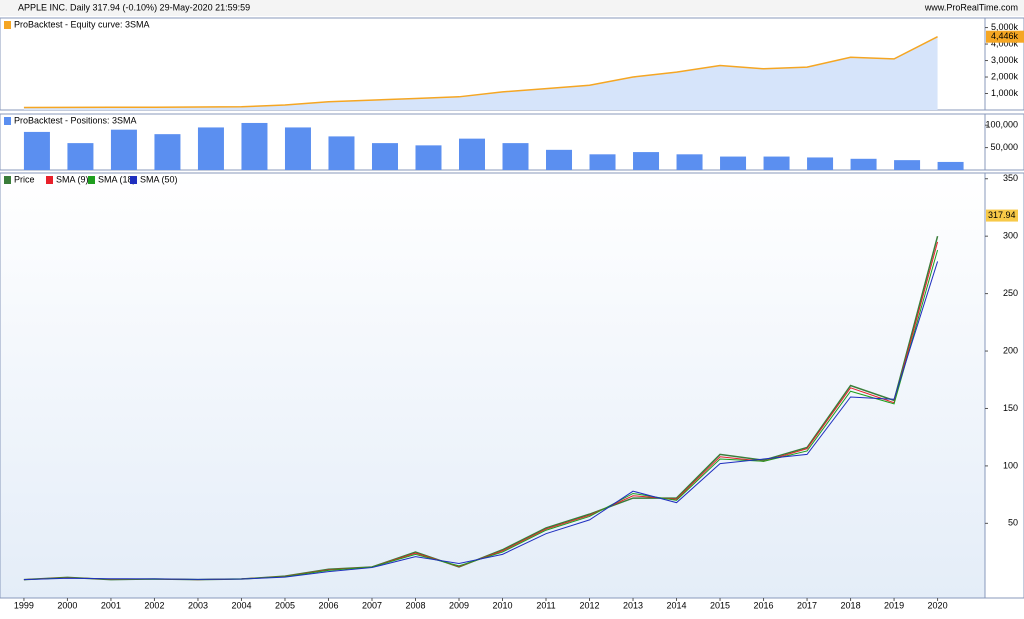 Image resolution: width=1024 pixels, height=619 pixels. I want to click on last-value-label: 317.94, so click(1002, 215).